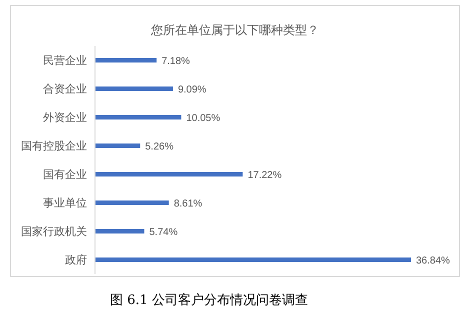 The image size is (470, 325). What do you see at coordinates (65, 61) in the screenshot?
I see `y-tick-label: 民营企业` at bounding box center [65, 61].